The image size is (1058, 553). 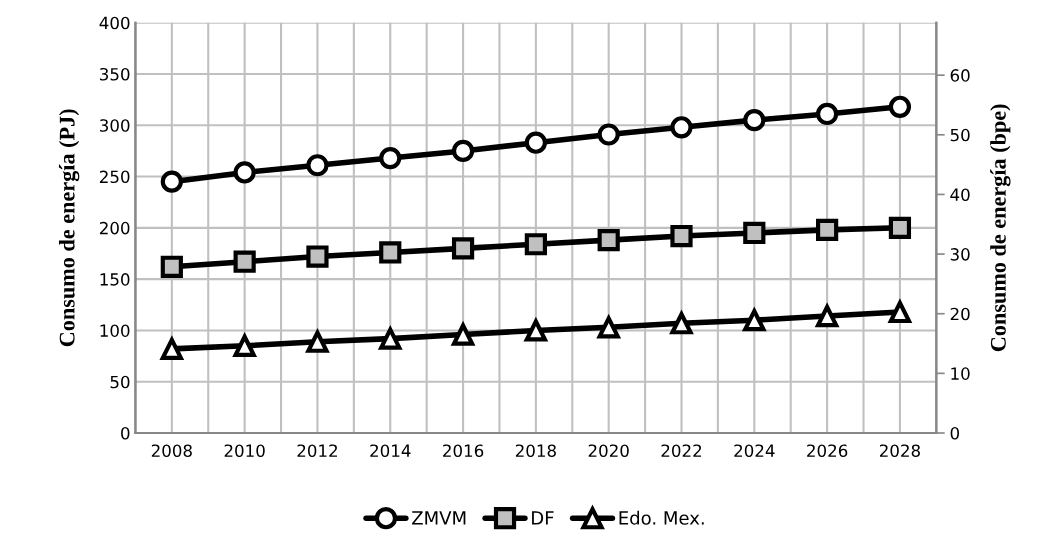 What do you see at coordinates (661, 517) in the screenshot?
I see `legend-label: Edo. Mex.` at bounding box center [661, 517].